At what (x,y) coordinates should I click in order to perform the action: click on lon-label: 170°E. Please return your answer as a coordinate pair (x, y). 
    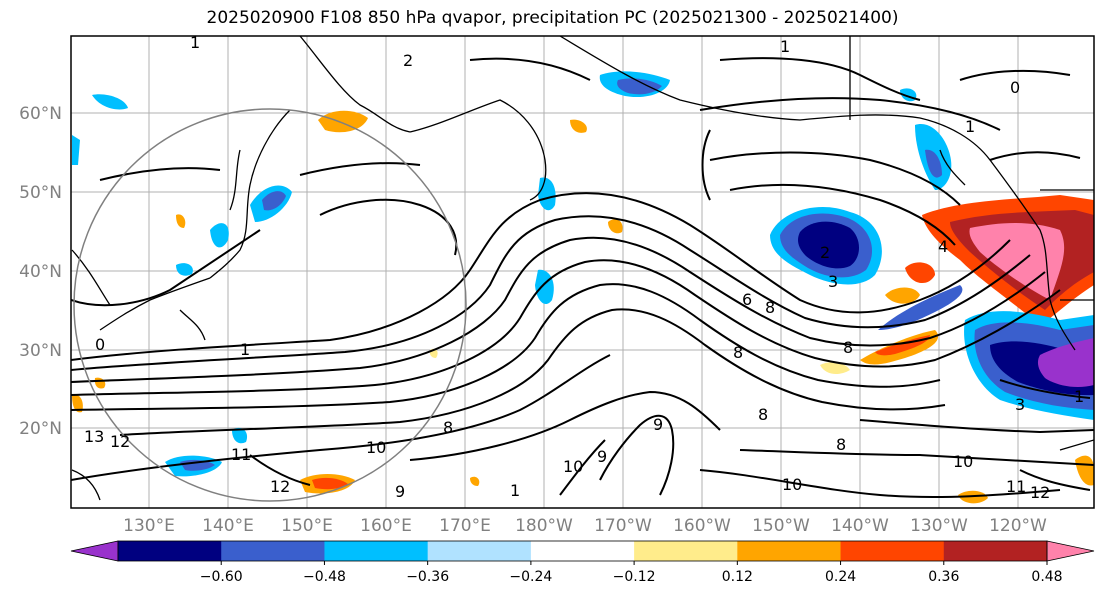
    Looking at the image, I should click on (465, 526).